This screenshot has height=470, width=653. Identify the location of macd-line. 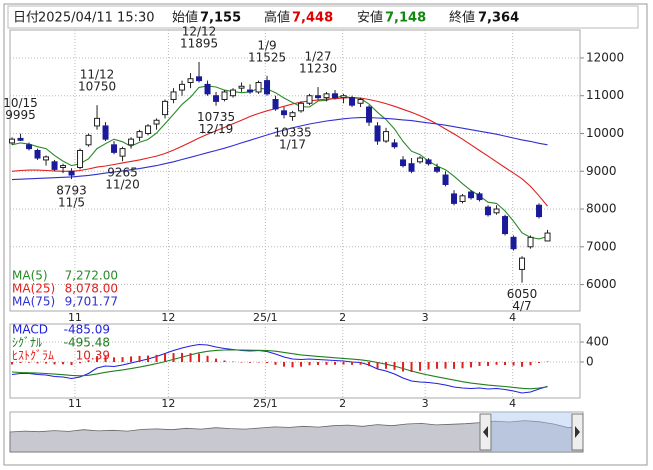
(279, 368).